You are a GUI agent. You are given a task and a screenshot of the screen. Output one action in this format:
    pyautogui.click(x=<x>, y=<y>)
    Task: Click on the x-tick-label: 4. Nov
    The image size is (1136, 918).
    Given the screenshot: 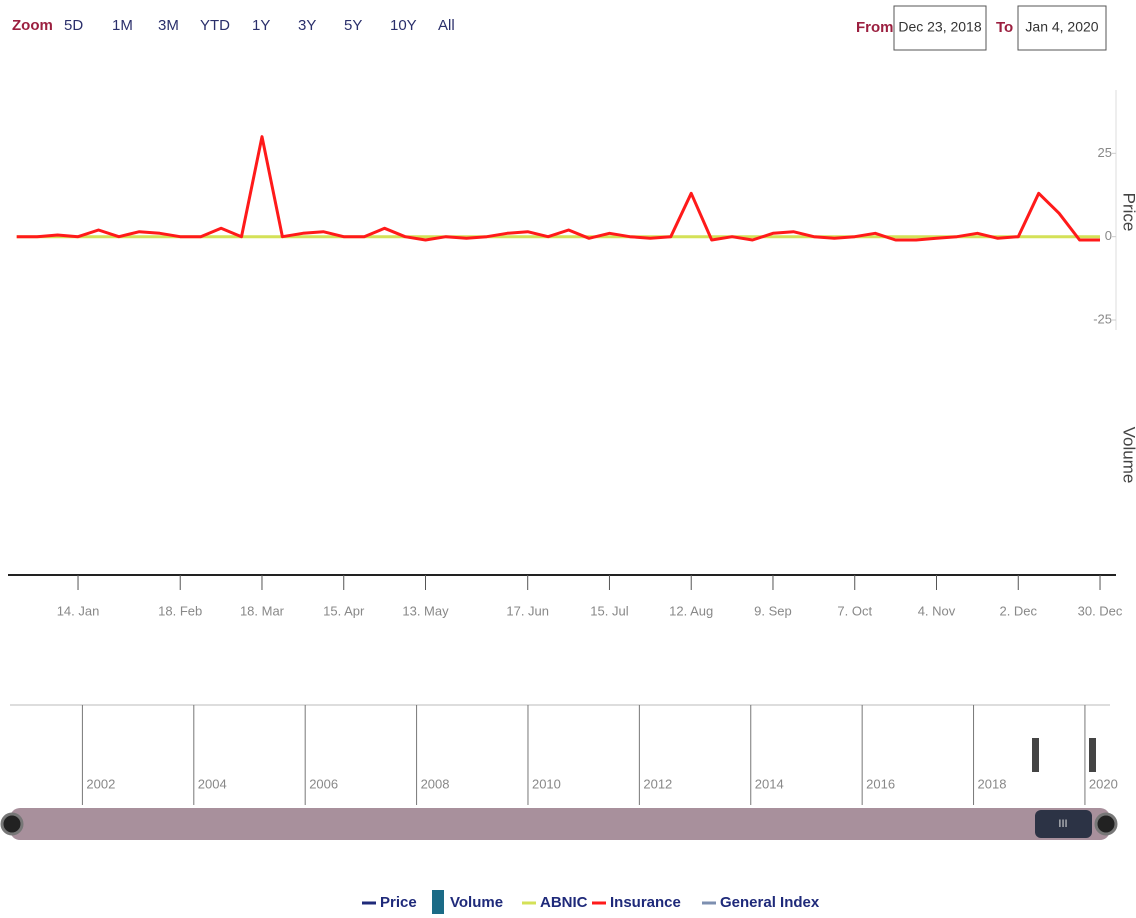 What is the action you would take?
    pyautogui.click(x=937, y=610)
    